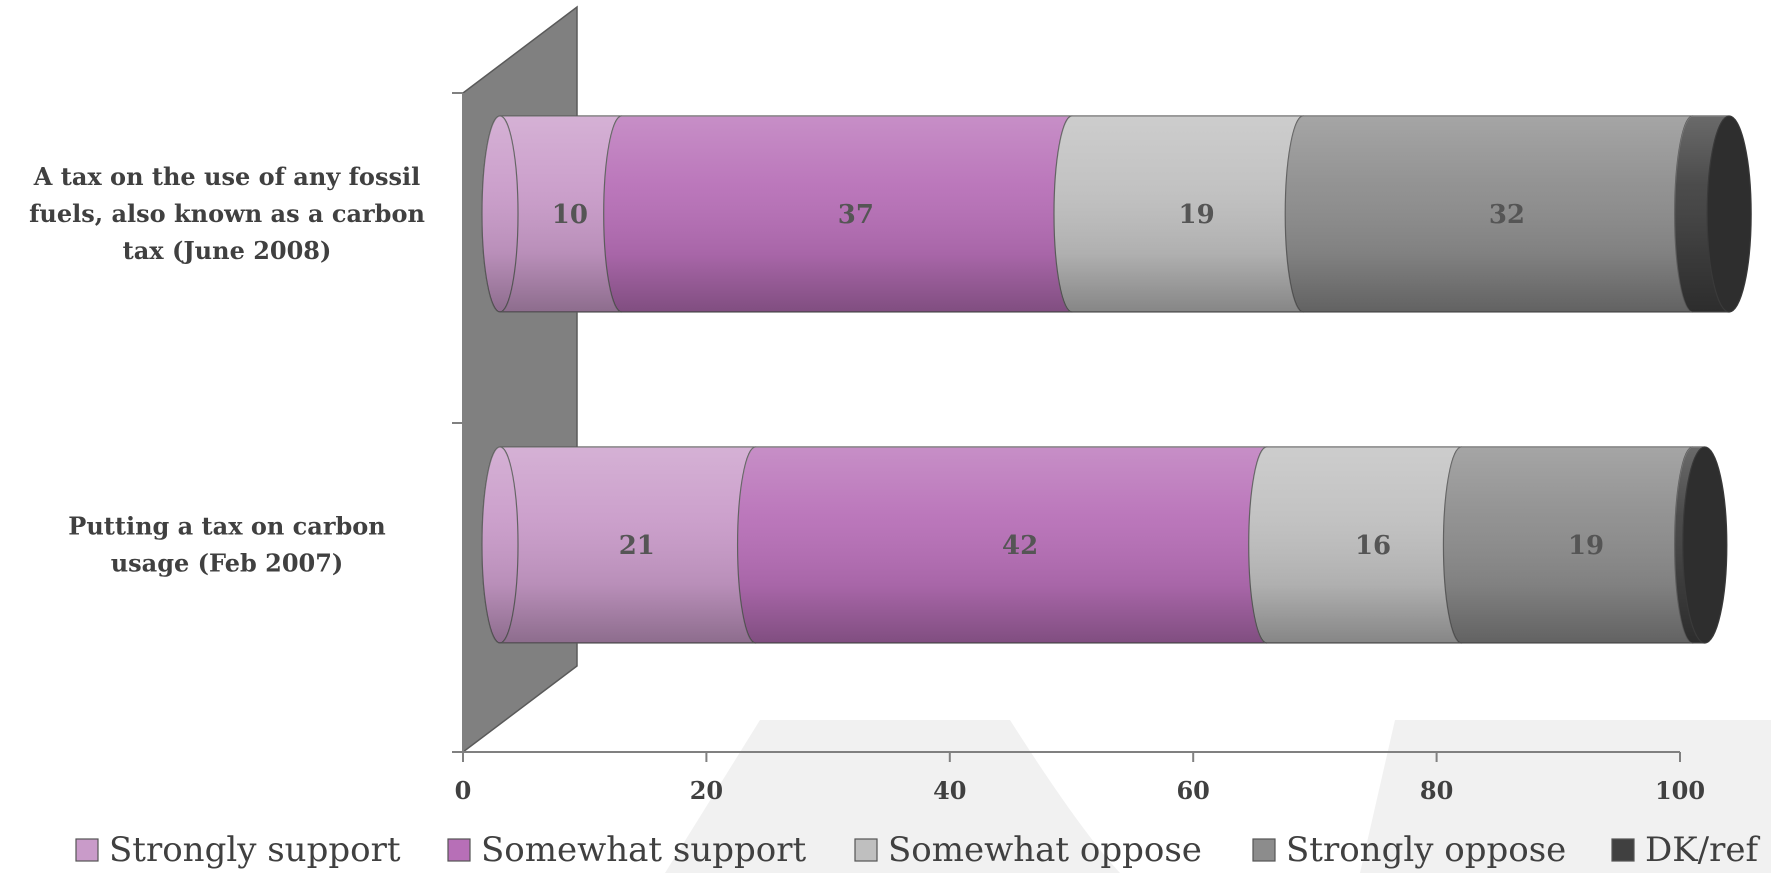 This screenshot has height=873, width=1771. I want to click on bar-segment-somewhat-support: 37, so click(847, 214).